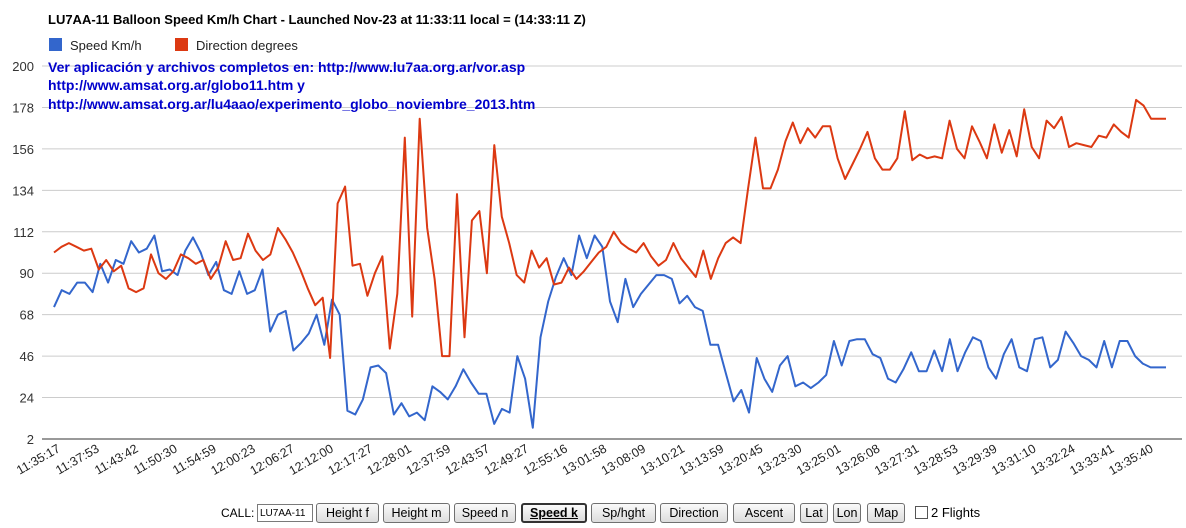 Image resolution: width=1186 pixels, height=528 pixels. I want to click on direction-button: Direction, so click(694, 513).